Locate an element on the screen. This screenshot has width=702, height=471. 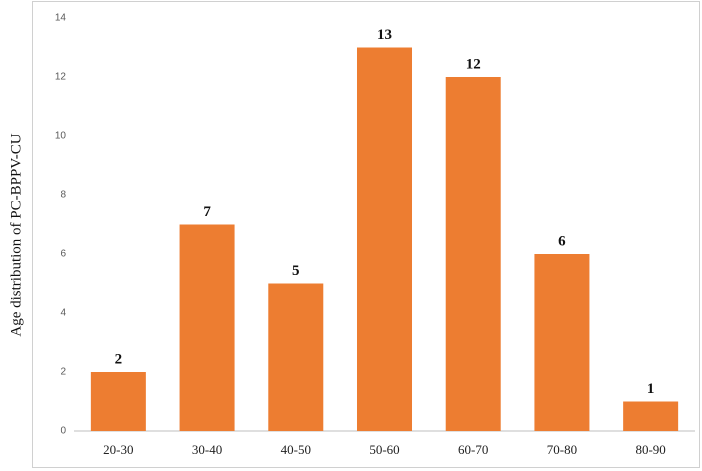
data-label: 13 is located at coordinates (384, 35).